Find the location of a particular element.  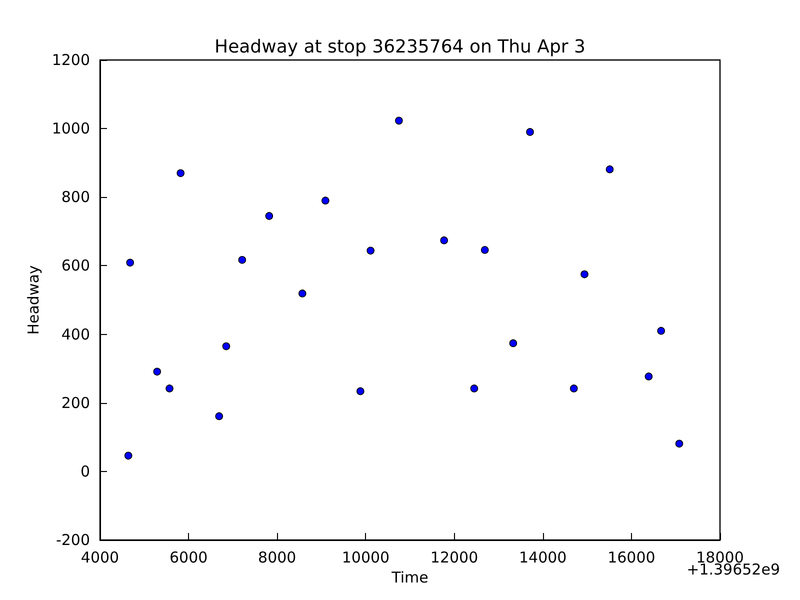

chart-title: Headway at stop 36235764 on Thu Apr 3 is located at coordinates (400, 47).